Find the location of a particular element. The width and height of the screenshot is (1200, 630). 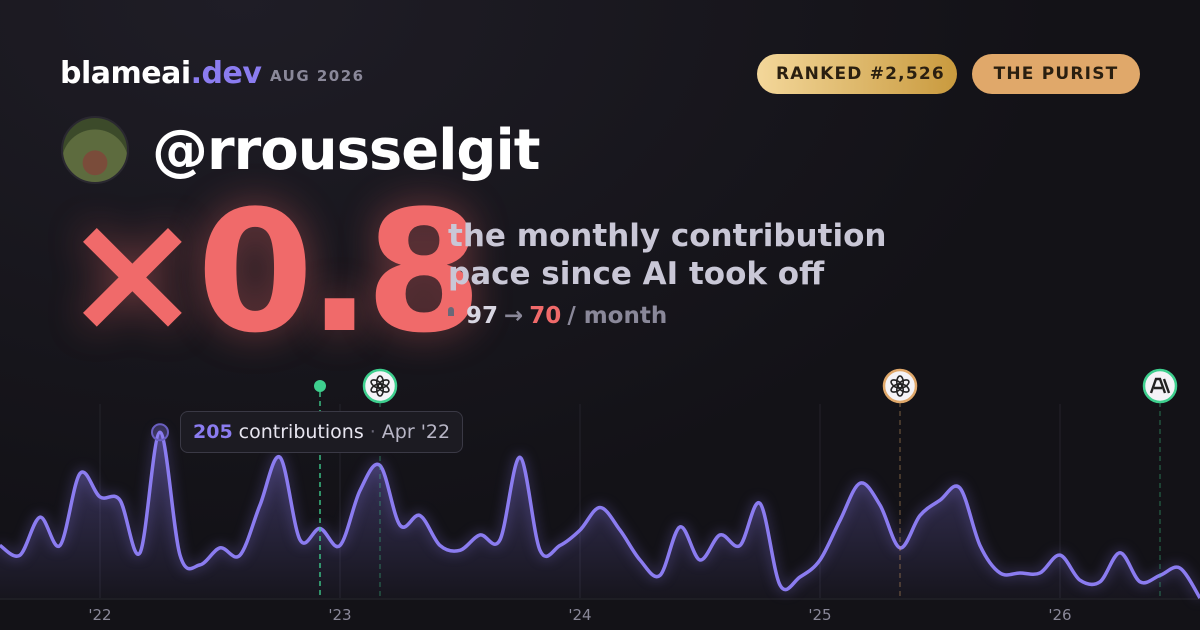

brand: blameai.dev is located at coordinates (161, 73).